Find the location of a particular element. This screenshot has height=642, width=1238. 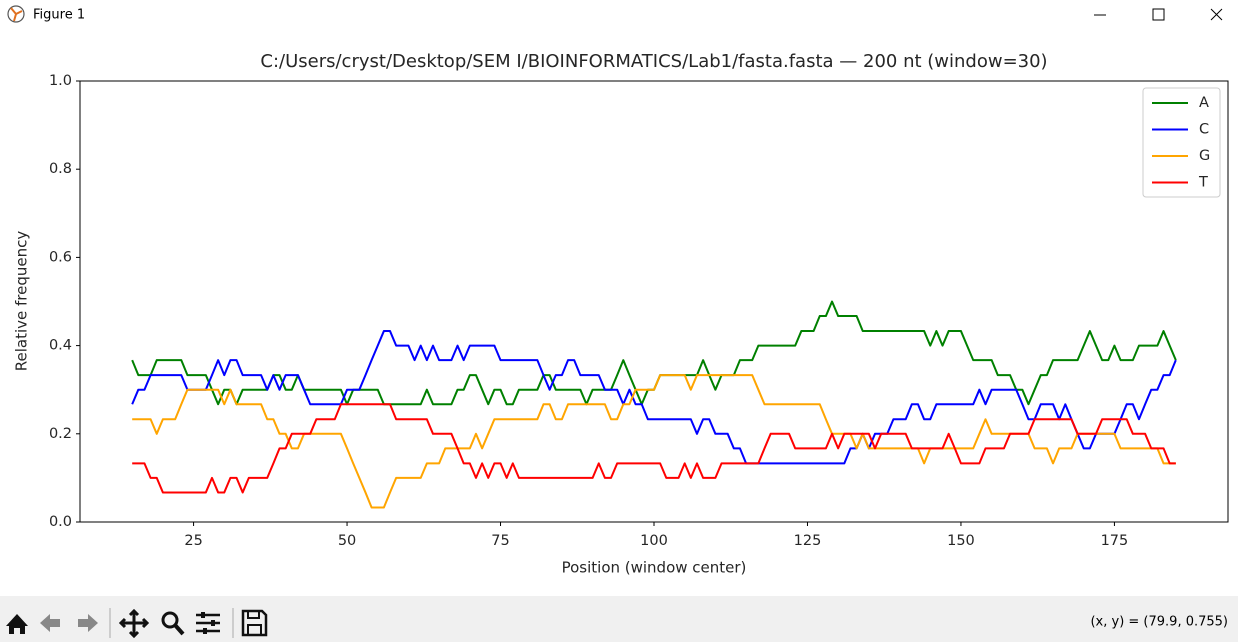

pan-button is located at coordinates (134, 623).